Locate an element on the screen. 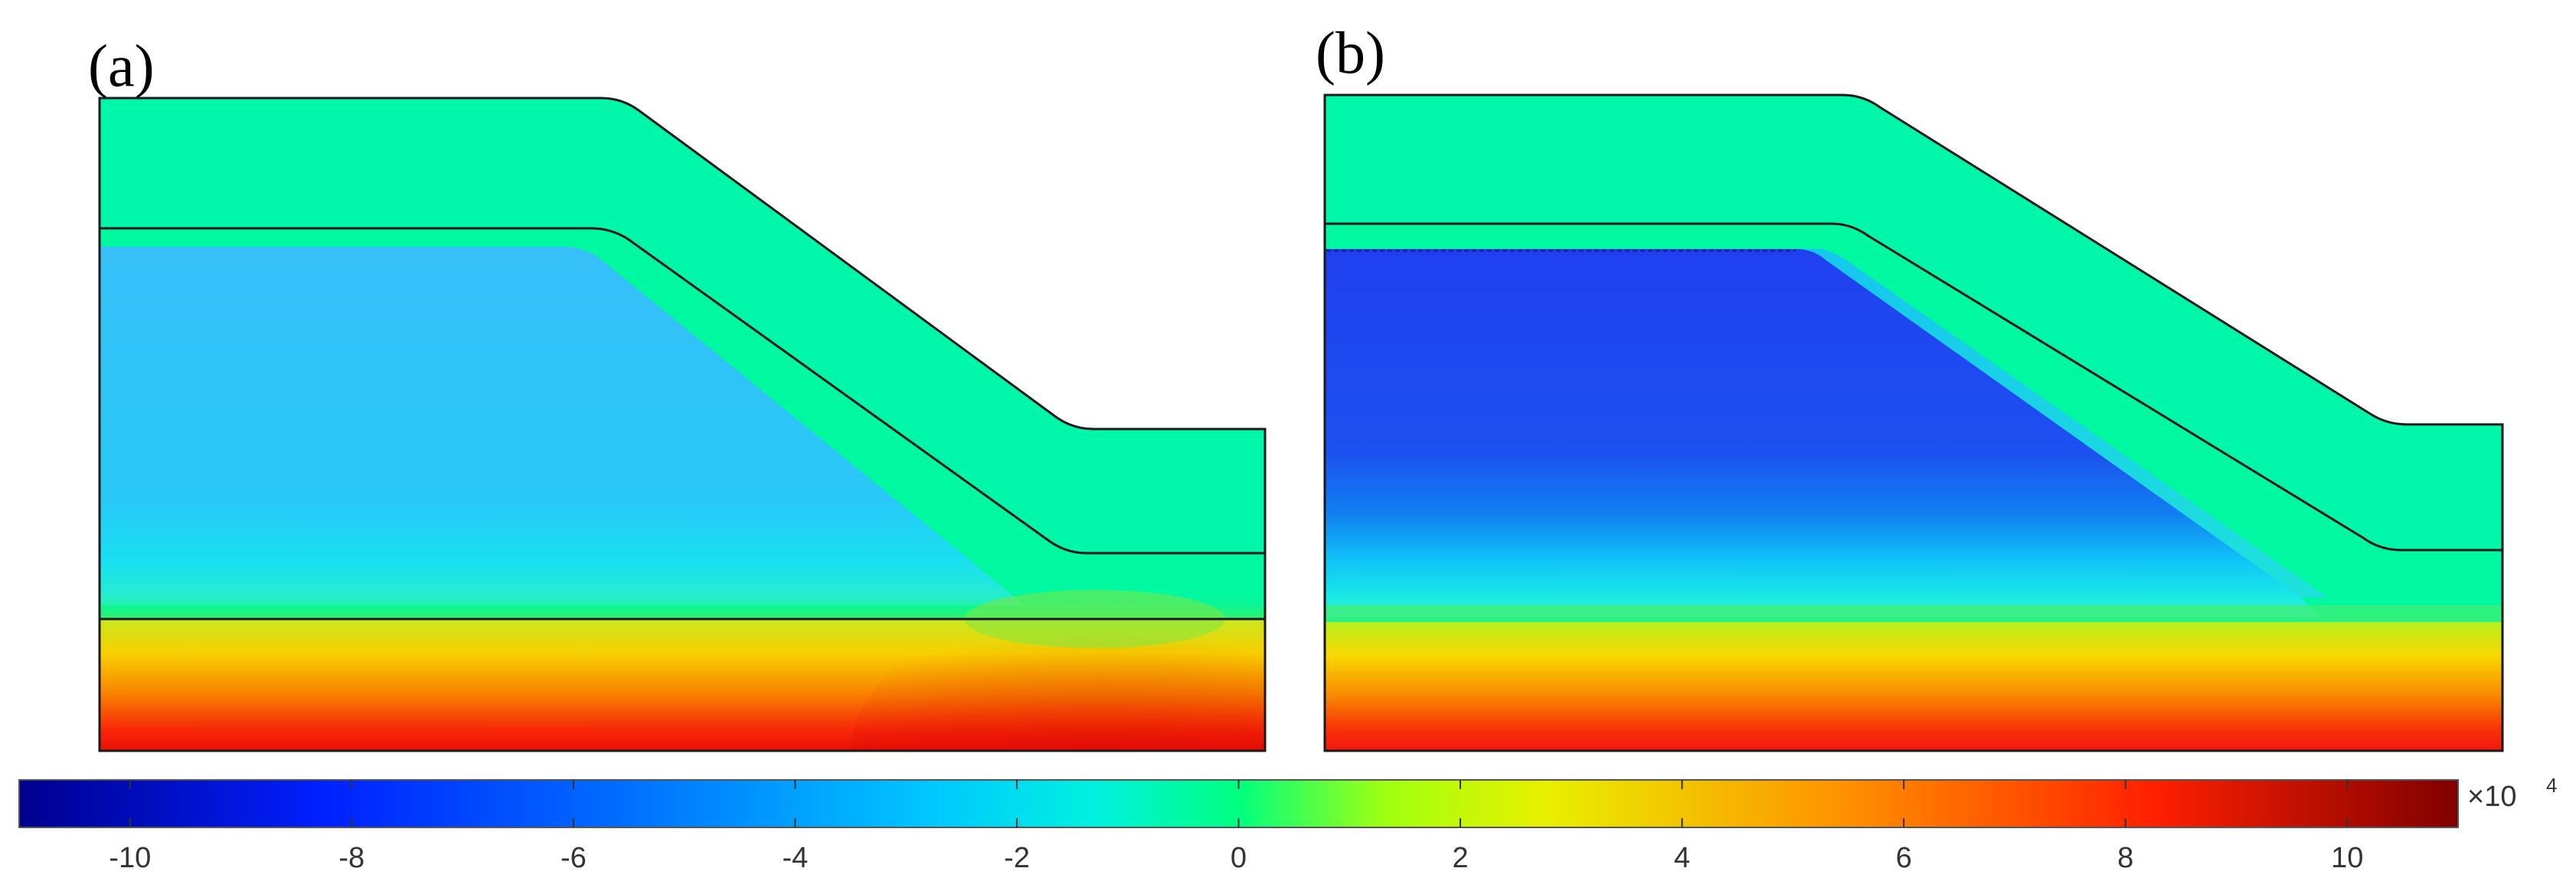 The width and height of the screenshot is (2576, 891). colorbar-tick-label: 8 is located at coordinates (2125, 858).